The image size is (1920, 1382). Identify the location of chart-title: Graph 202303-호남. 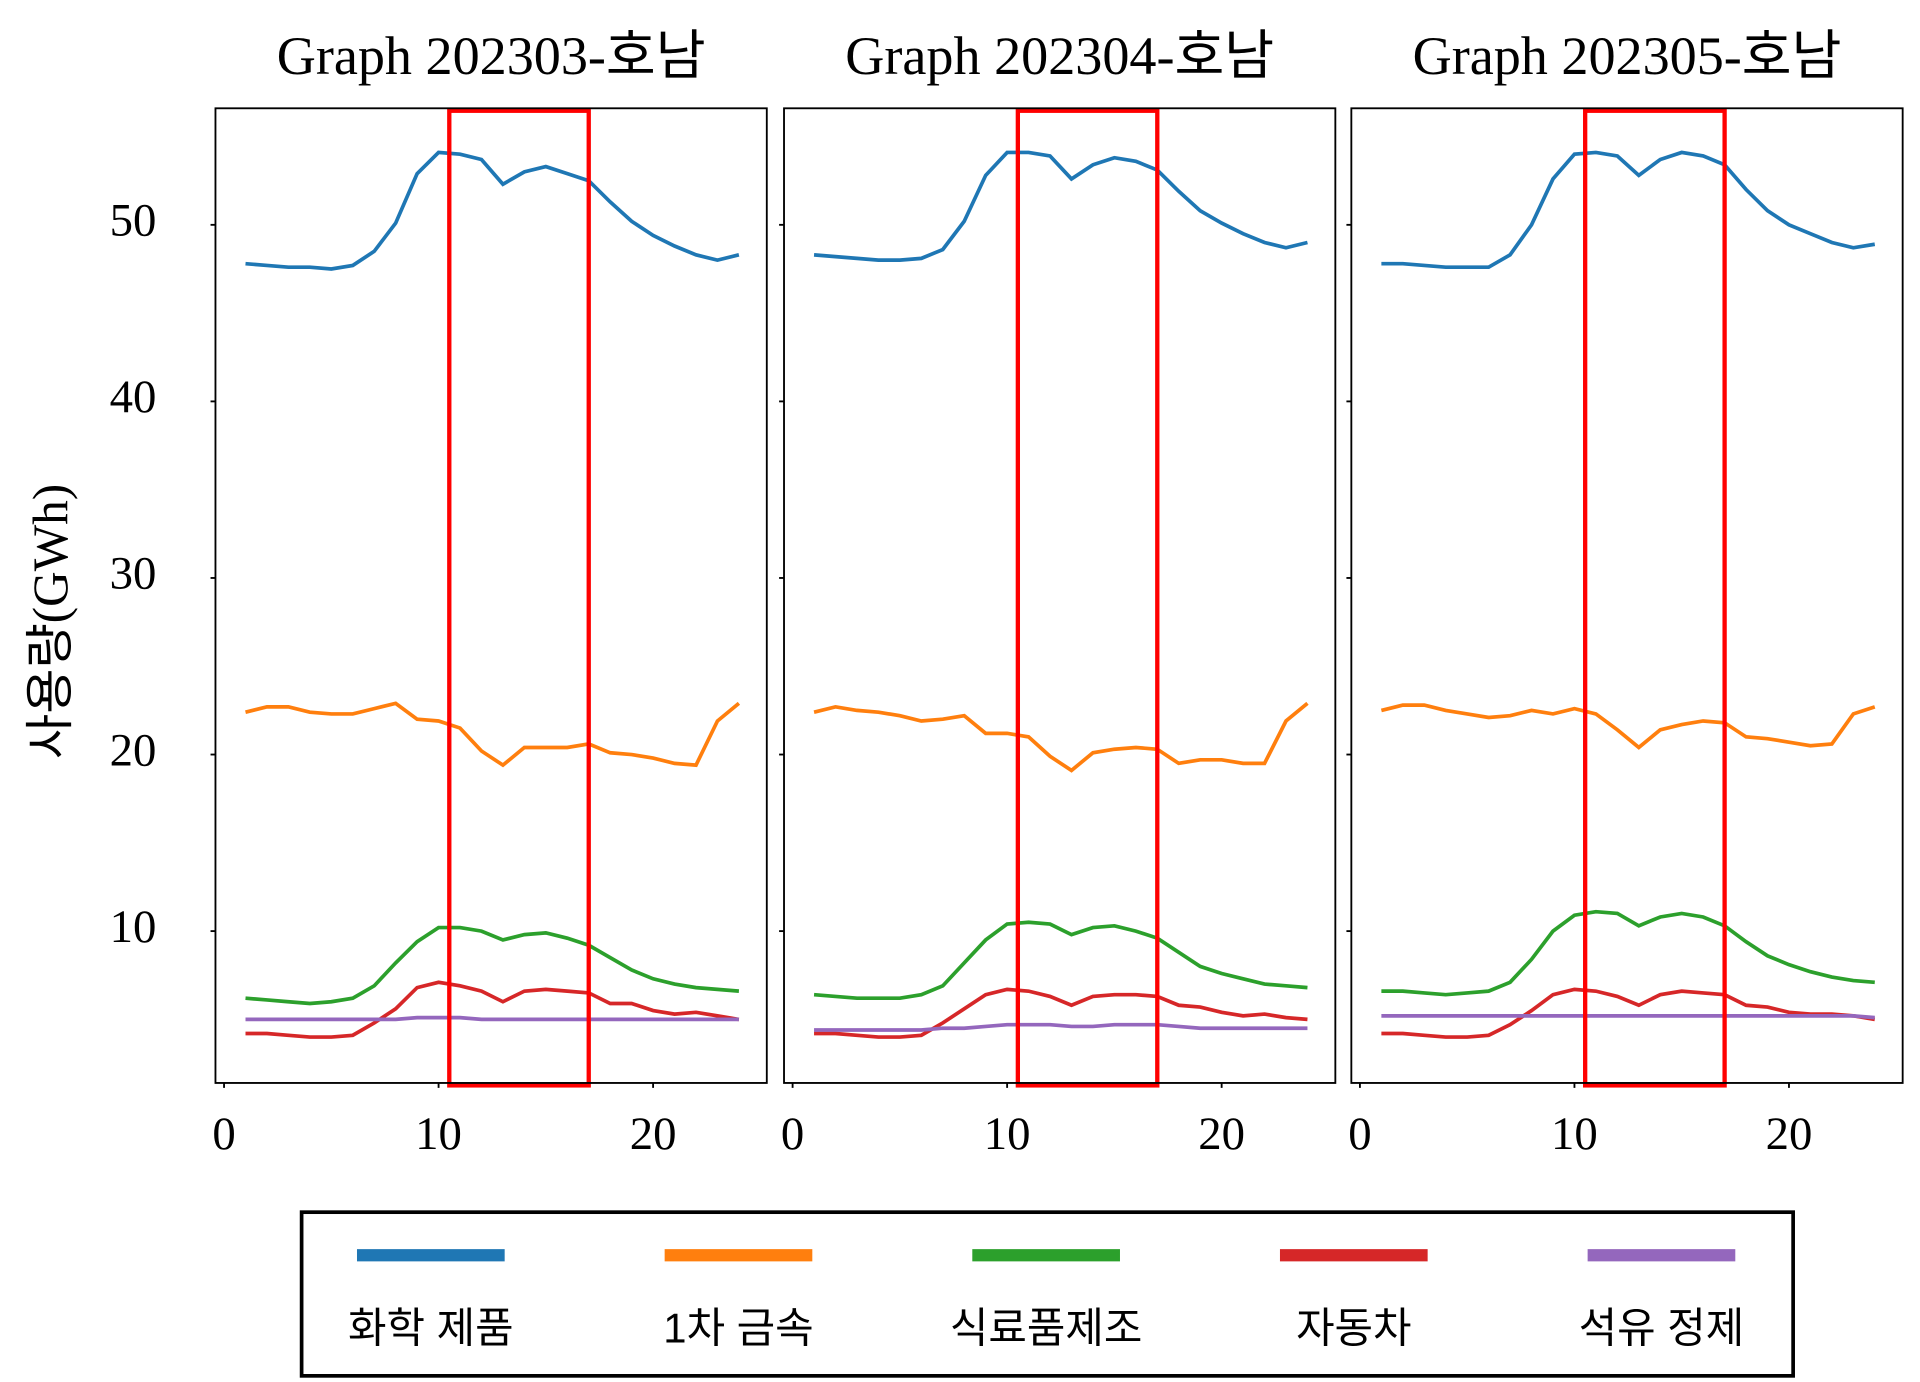
(491, 56).